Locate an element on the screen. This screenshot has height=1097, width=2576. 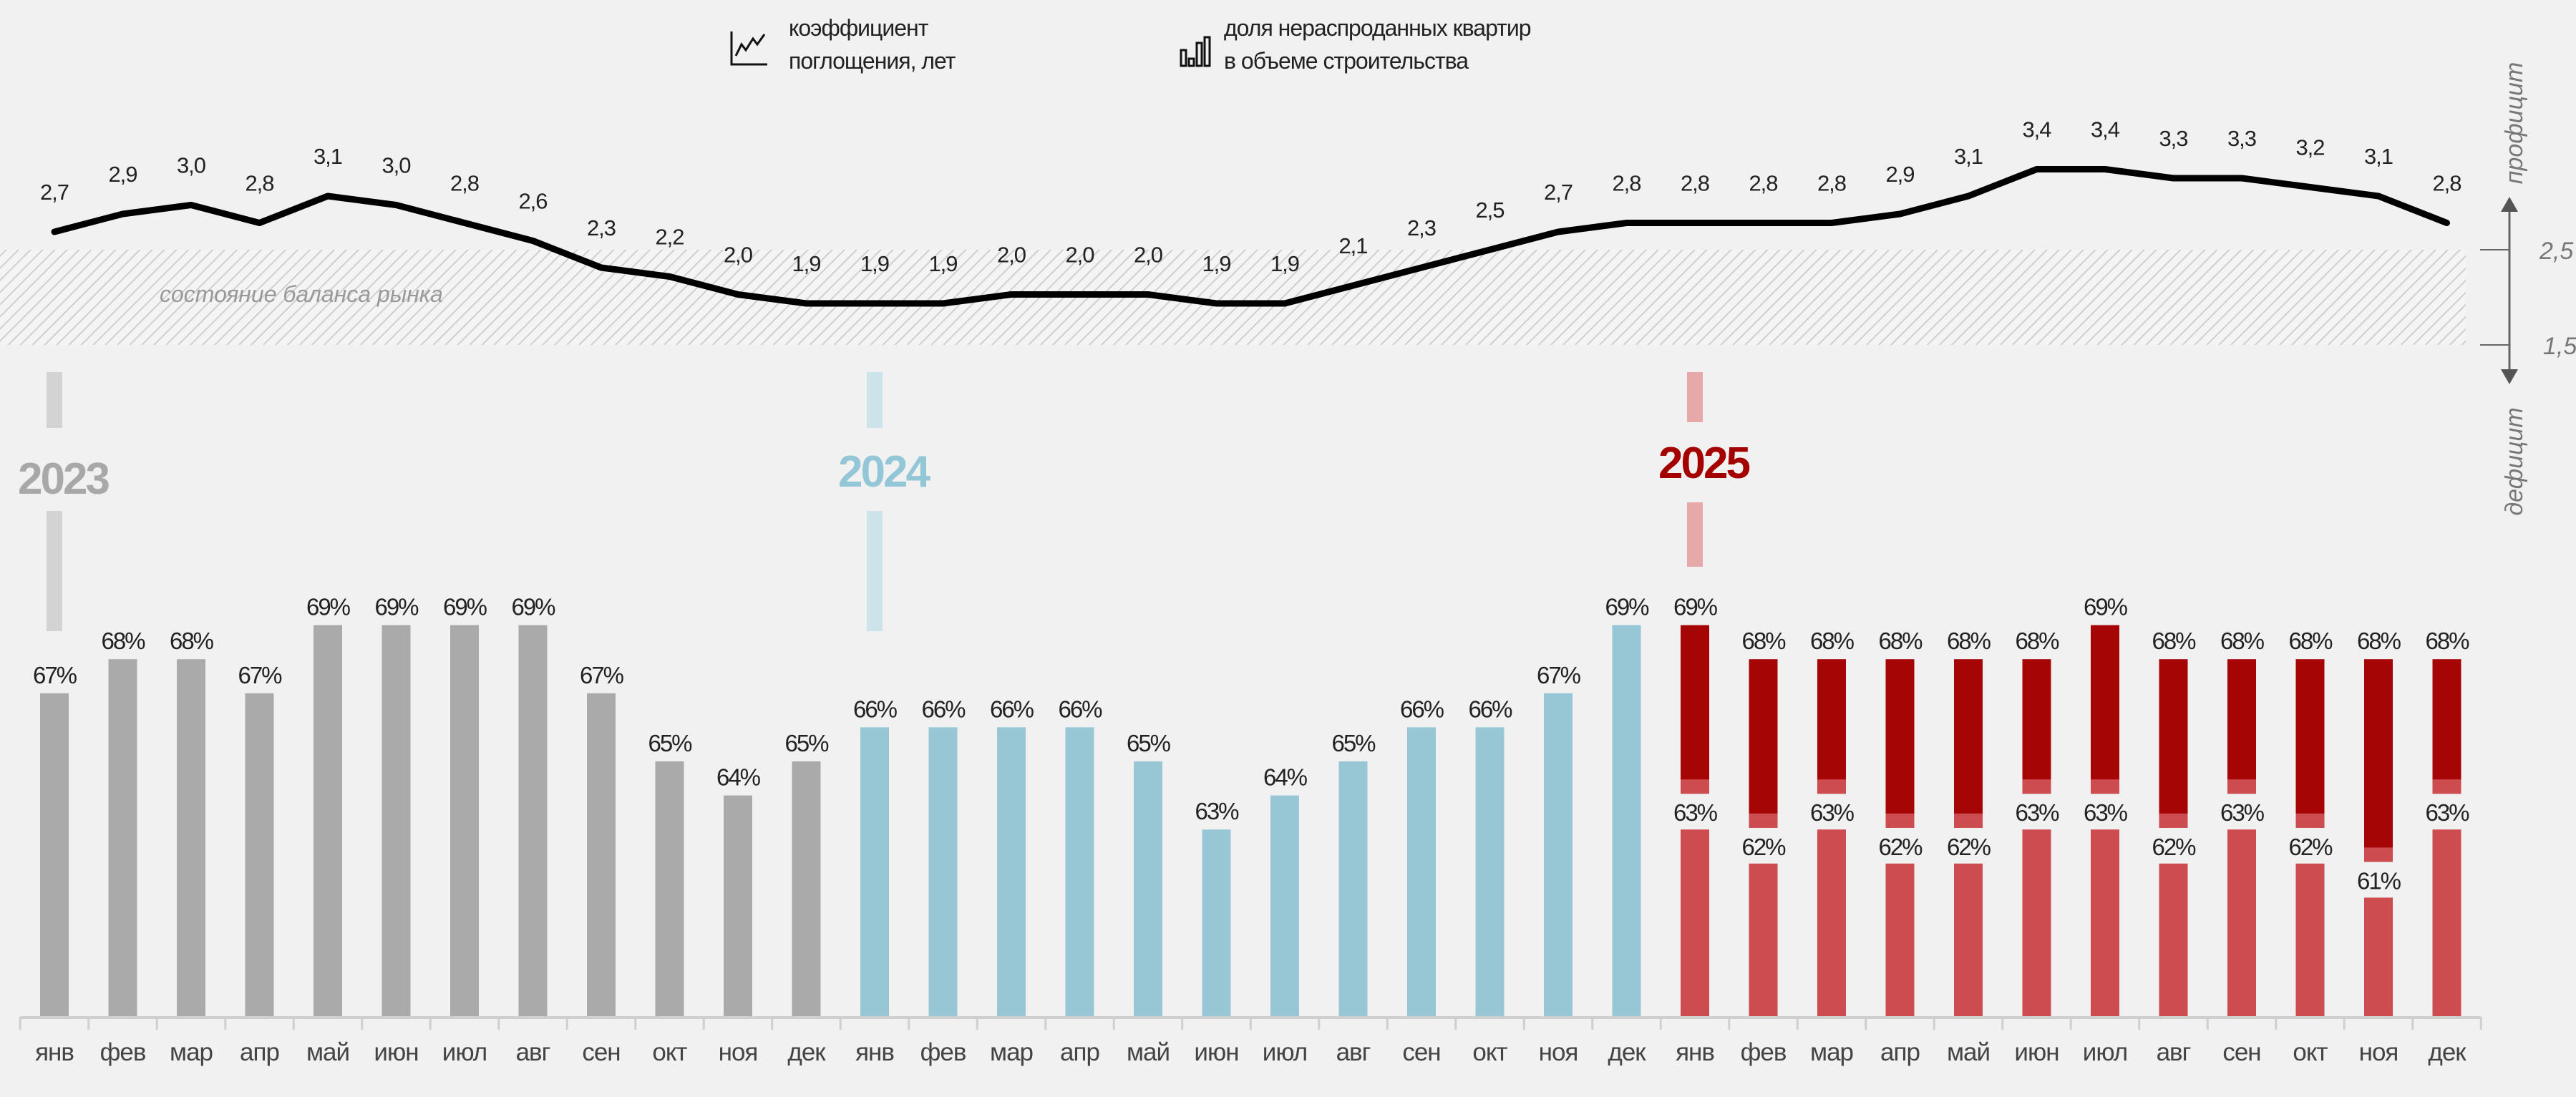
month-label: мар is located at coordinates (1831, 1052).